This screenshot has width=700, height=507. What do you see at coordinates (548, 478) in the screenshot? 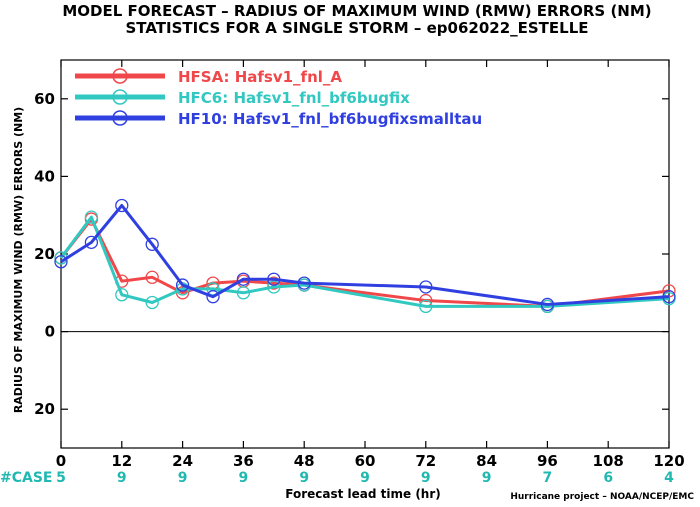
I see `case-count: 7` at bounding box center [548, 478].